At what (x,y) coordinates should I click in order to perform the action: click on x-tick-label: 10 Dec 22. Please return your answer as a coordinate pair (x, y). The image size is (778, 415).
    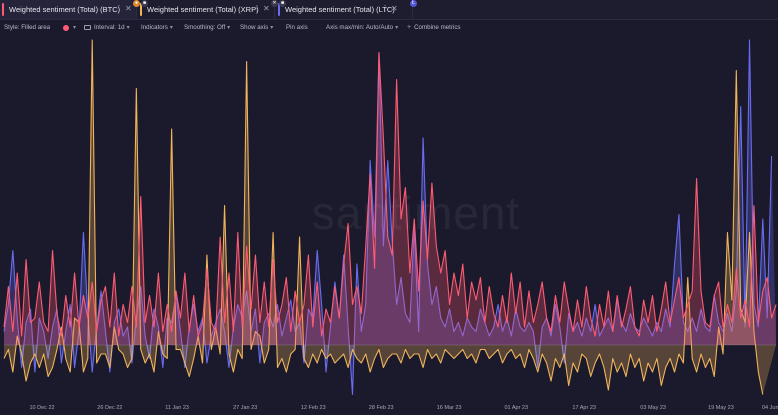
    Looking at the image, I should click on (42, 408).